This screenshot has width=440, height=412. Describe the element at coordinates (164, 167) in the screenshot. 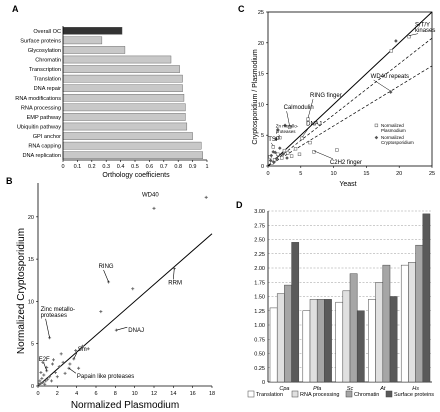

I see `panel-a-x-tick-label: 0.7` at that location.